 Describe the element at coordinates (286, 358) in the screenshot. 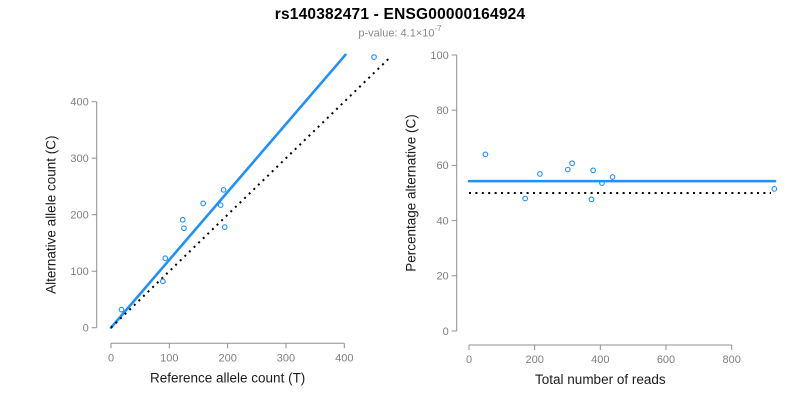

I see `x-tick-label: 300` at that location.